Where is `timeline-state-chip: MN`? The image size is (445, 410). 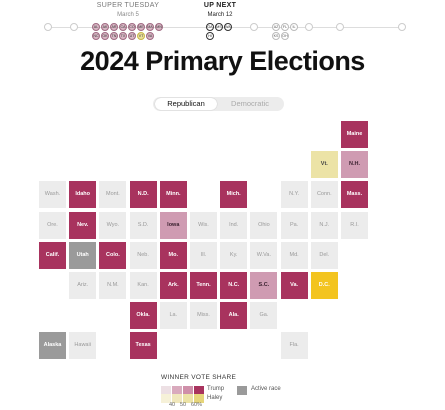 timeline-state-chip: MN is located at coordinates (159, 27).